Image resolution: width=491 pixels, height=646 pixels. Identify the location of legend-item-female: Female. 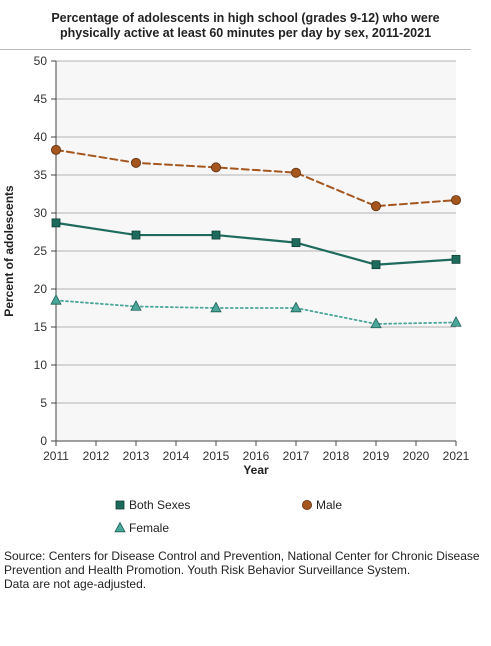
(141, 528).